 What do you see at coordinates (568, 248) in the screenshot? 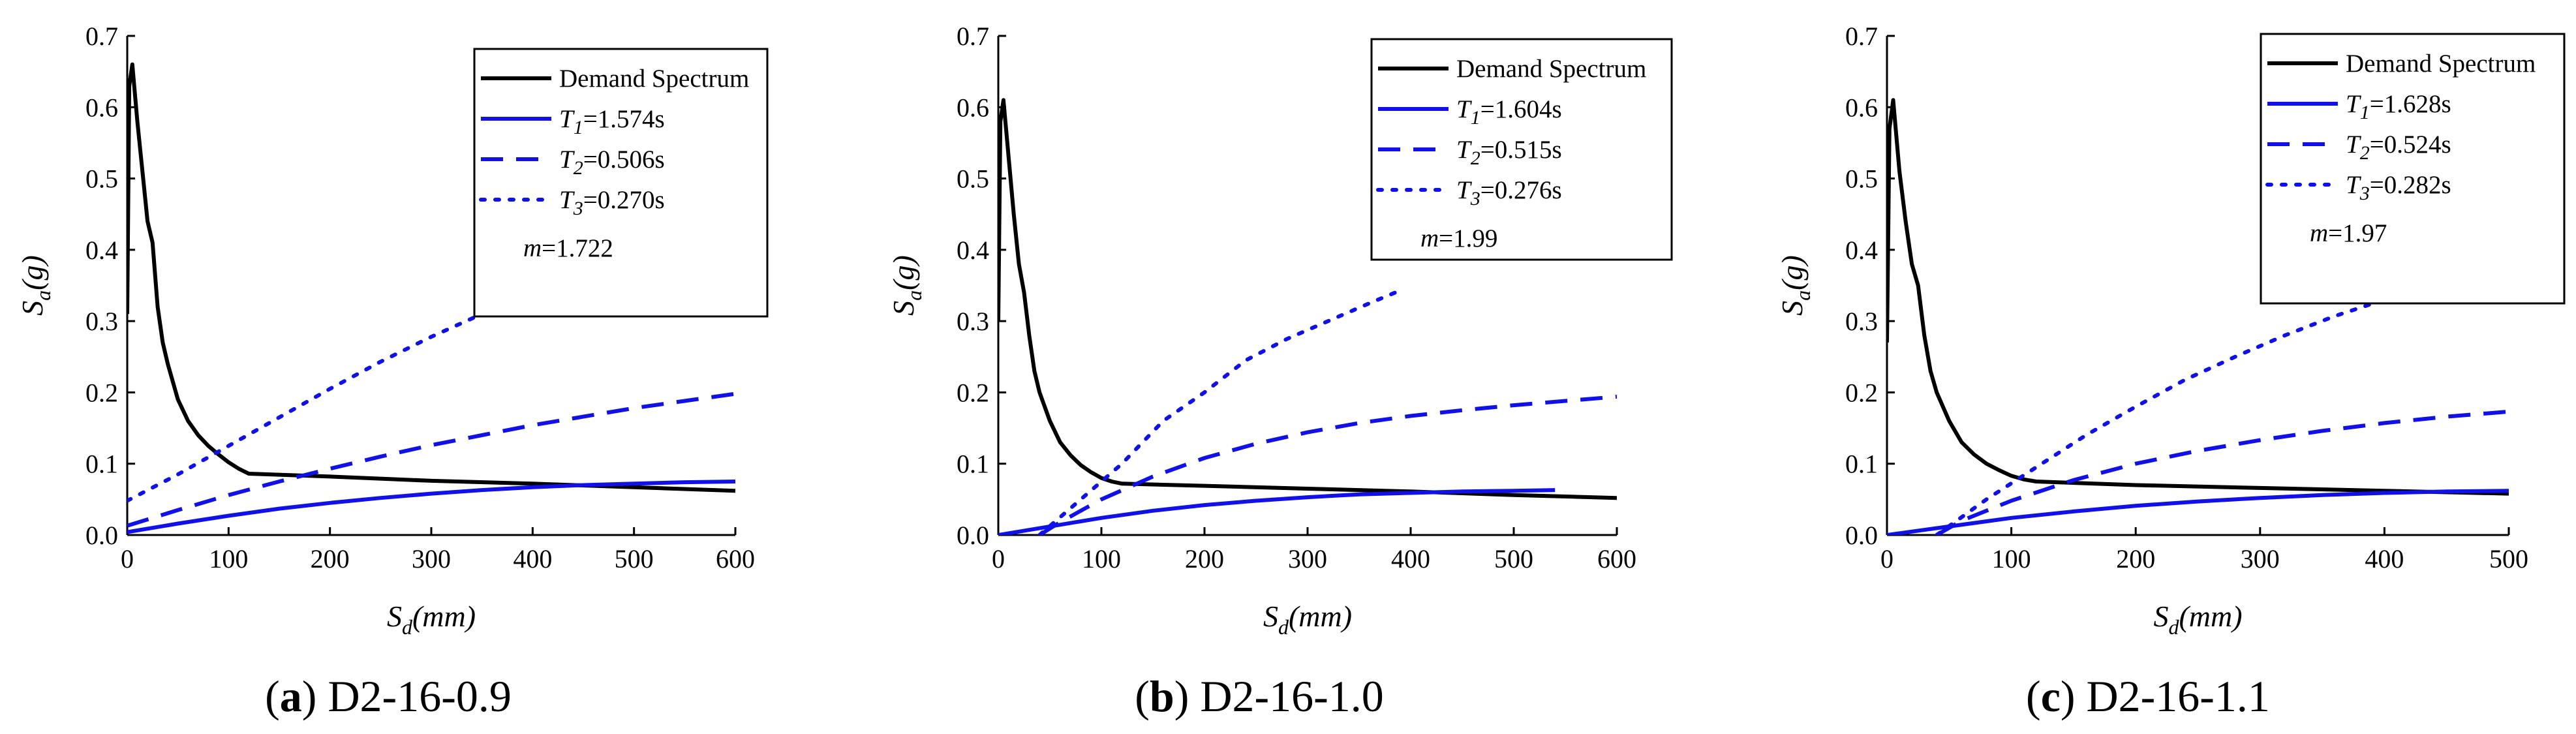
I see `ductility-m-label: m=1.722` at bounding box center [568, 248].